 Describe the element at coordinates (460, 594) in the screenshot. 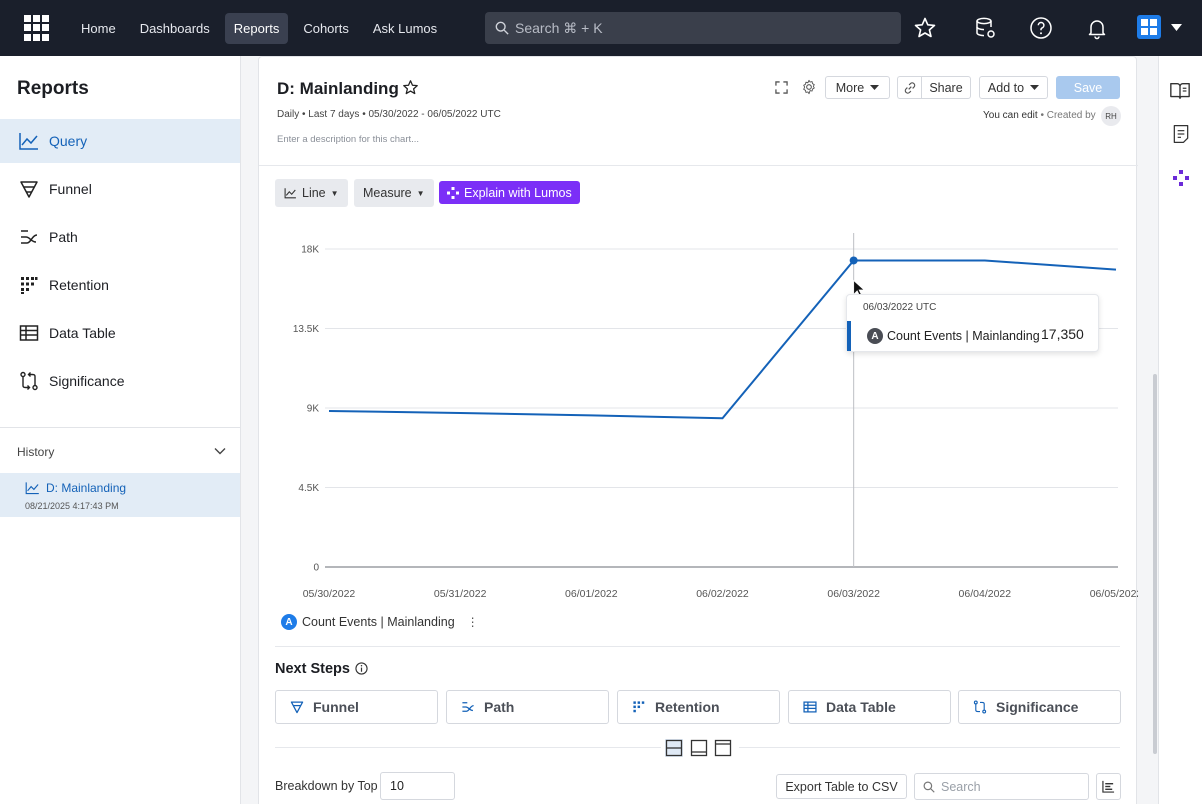

I see `x-tick-label: 05/31/2022` at that location.